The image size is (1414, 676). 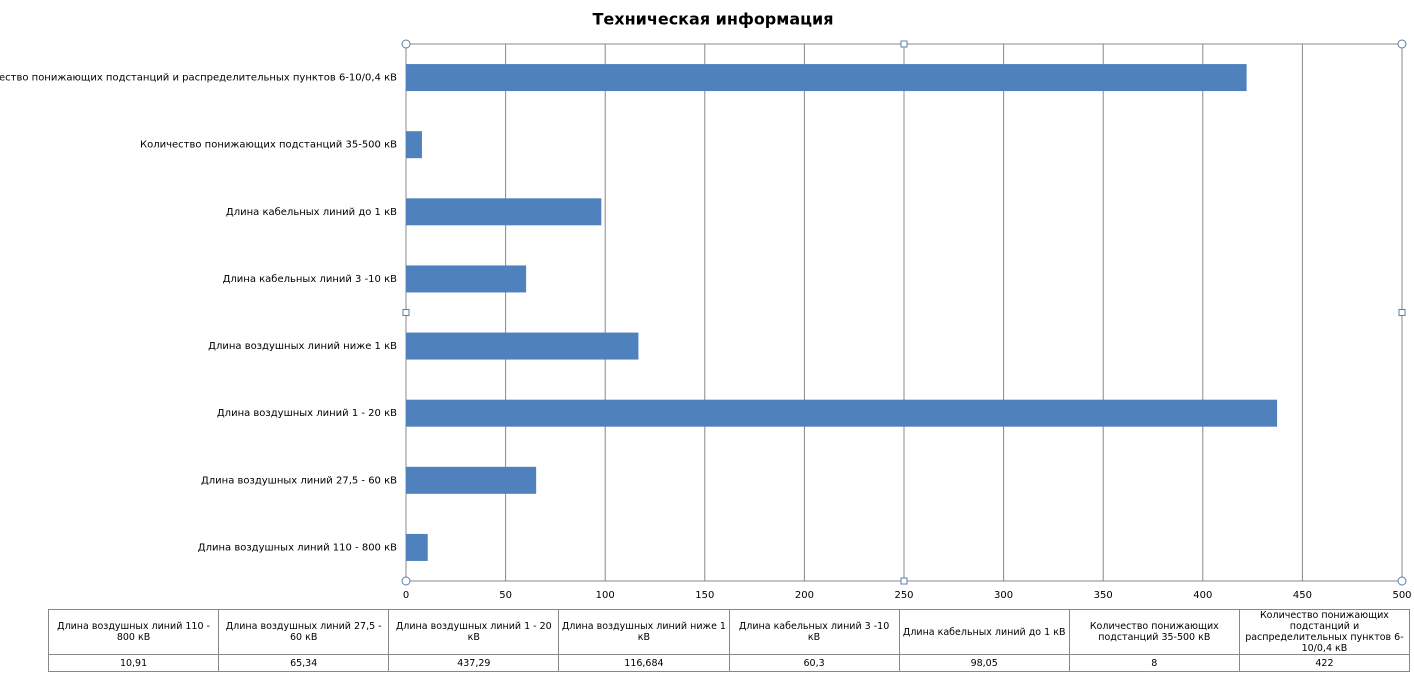 What do you see at coordinates (307, 413) in the screenshot?
I see `y-tick-label: Длина воздушных линий 1 - 20 кВ` at bounding box center [307, 413].